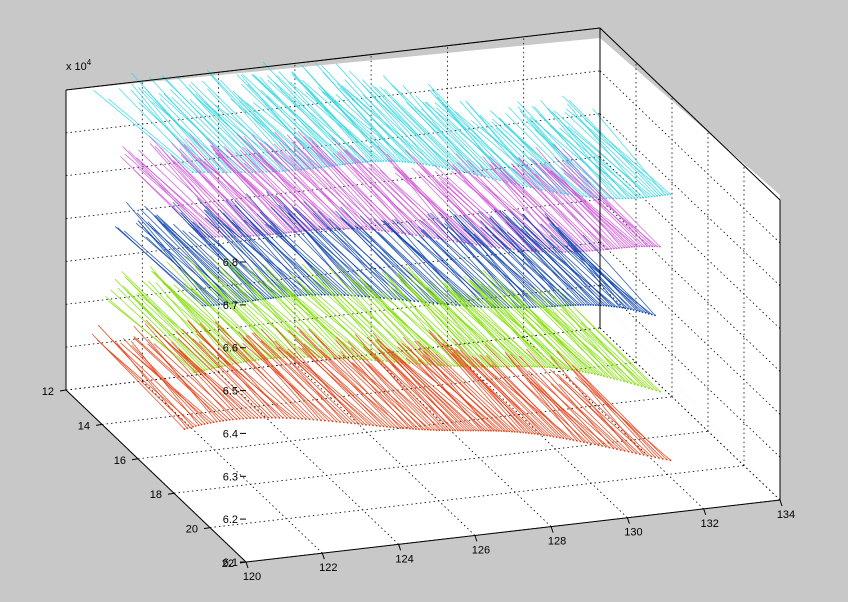 The height and width of the screenshot is (602, 848). Describe the element at coordinates (230, 263) in the screenshot. I see `z-tick-label: 6.8` at that location.